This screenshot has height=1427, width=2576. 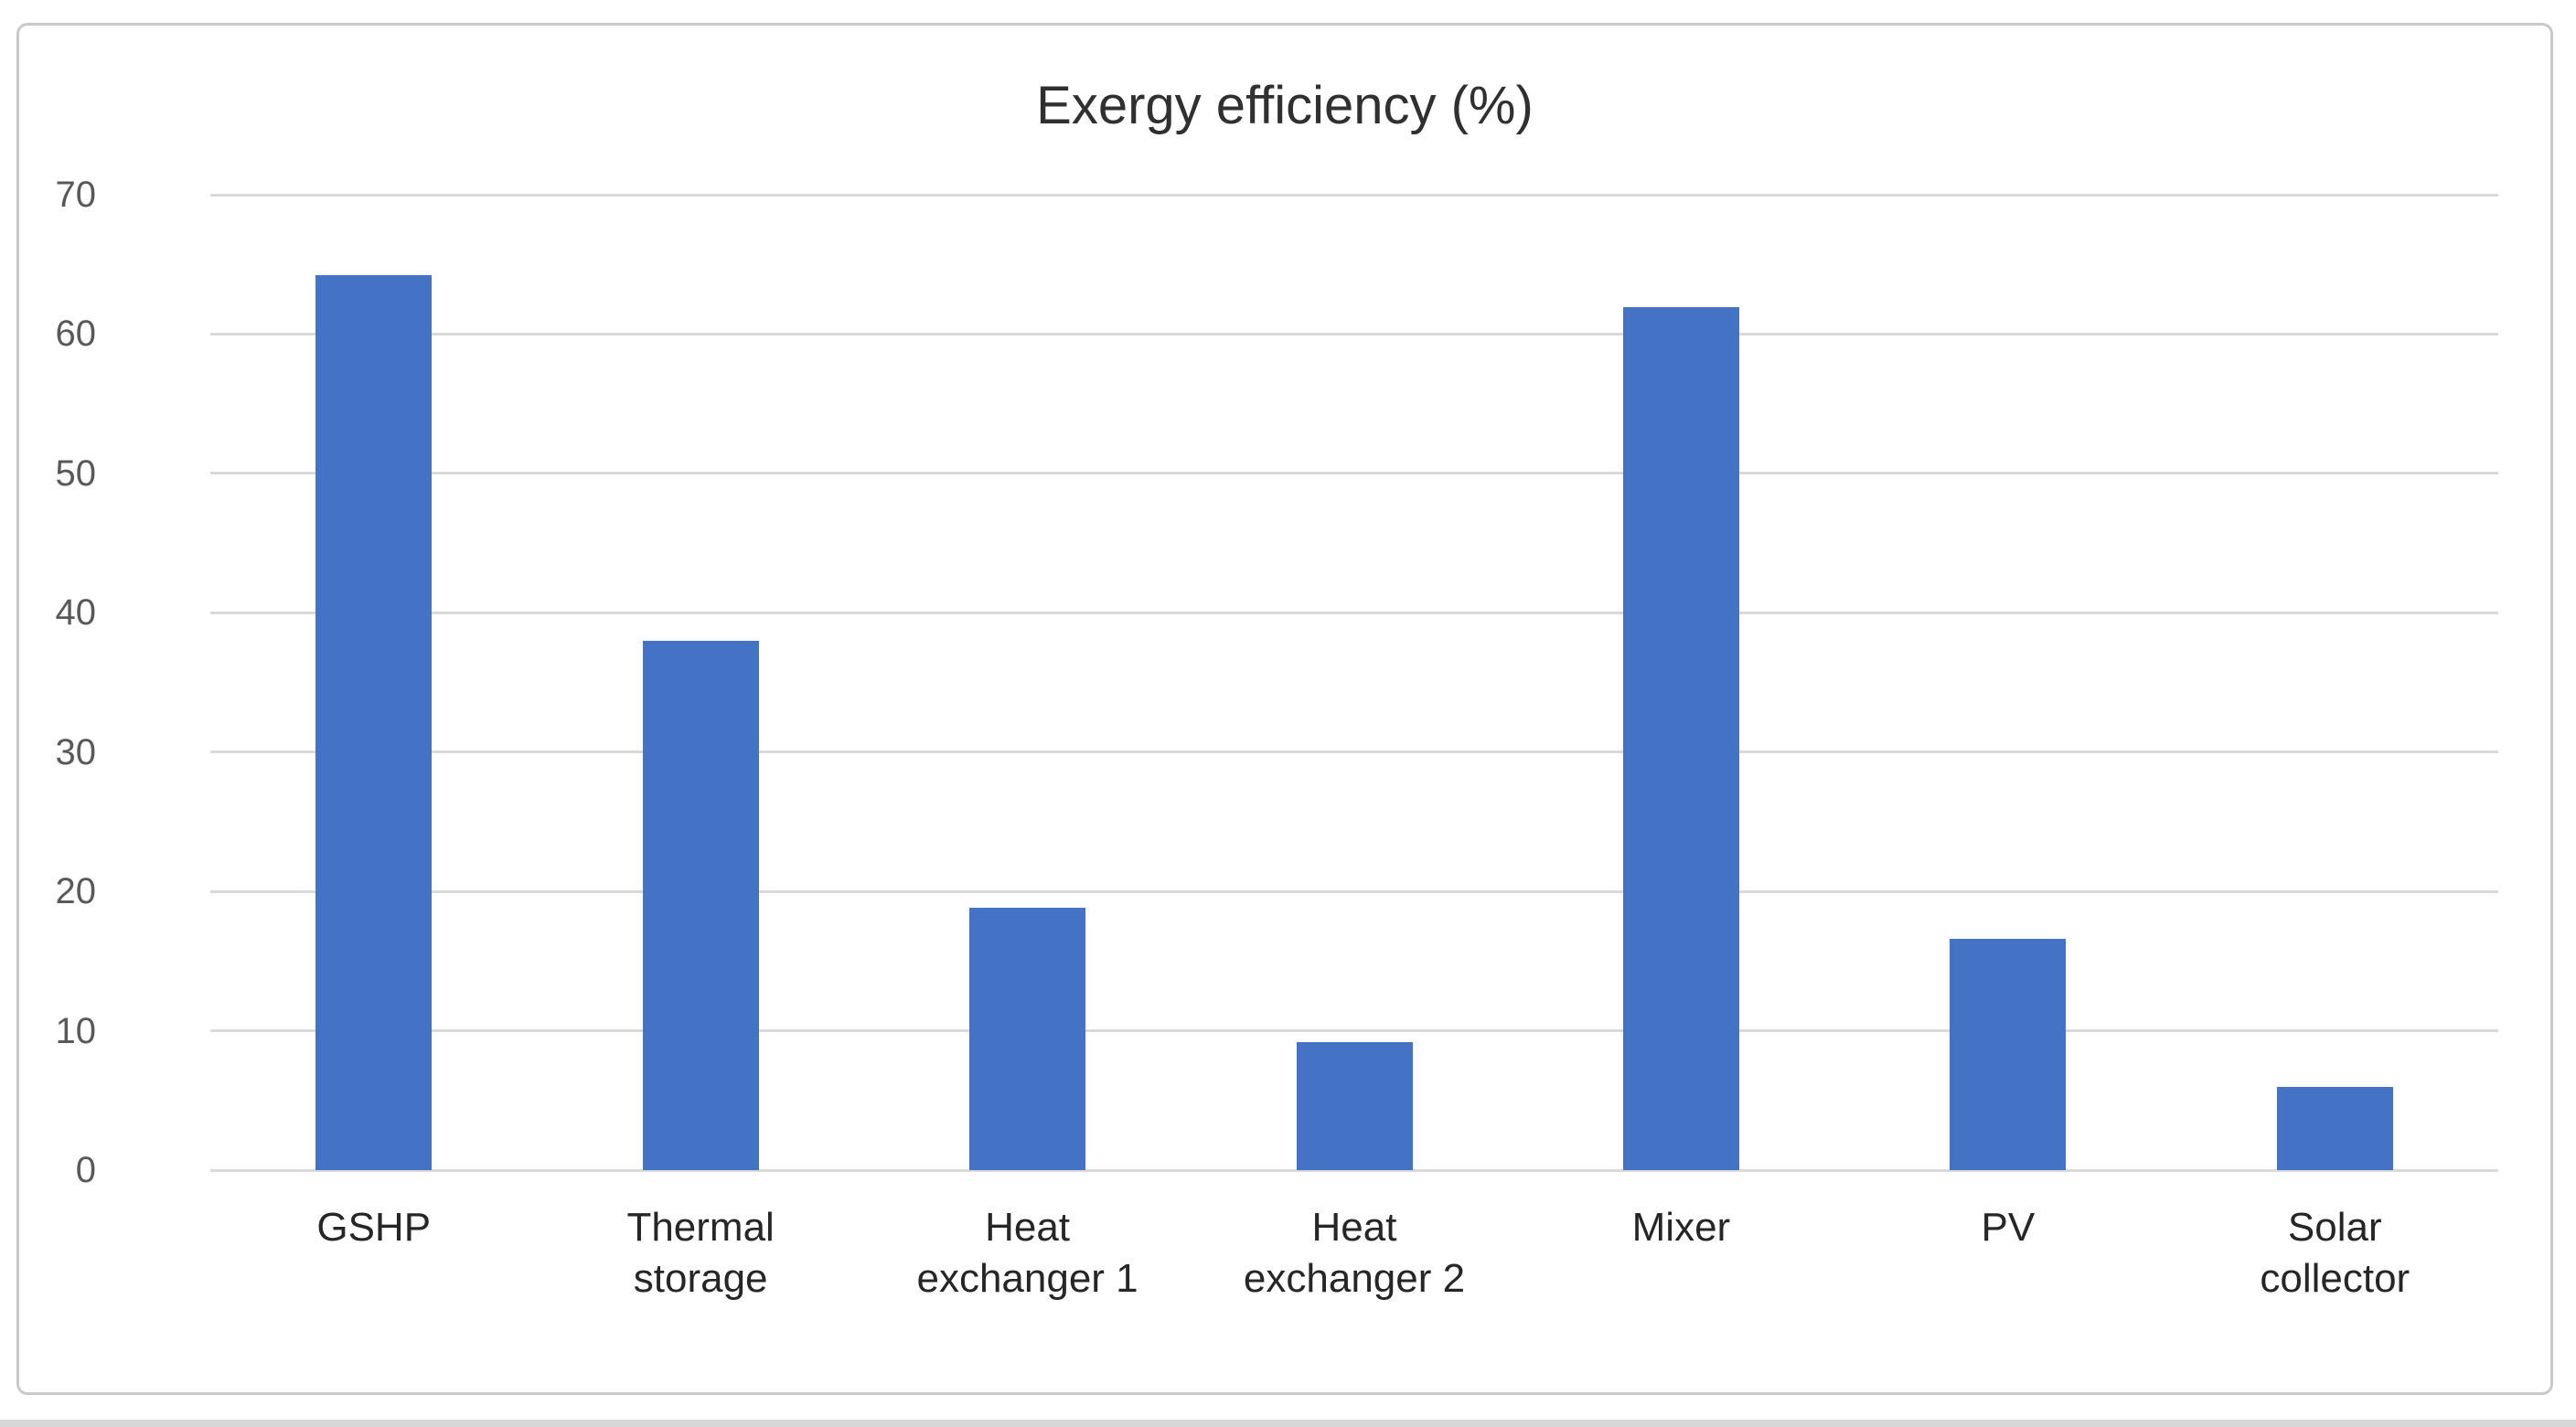 I want to click on x-category-label-heat-exchanger-1: Heat exchanger 1, so click(x=1027, y=1253).